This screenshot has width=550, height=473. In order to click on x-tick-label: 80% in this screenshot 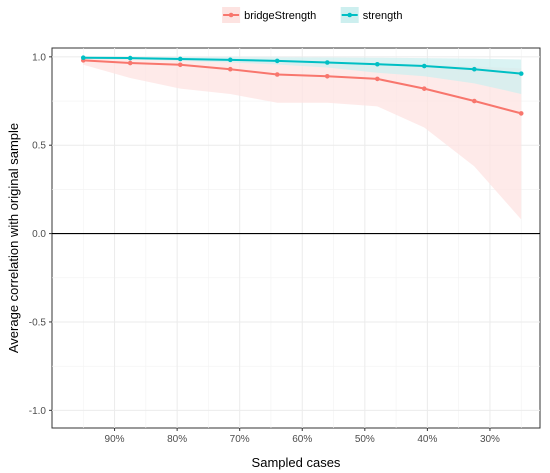, I will do `click(177, 439)`.